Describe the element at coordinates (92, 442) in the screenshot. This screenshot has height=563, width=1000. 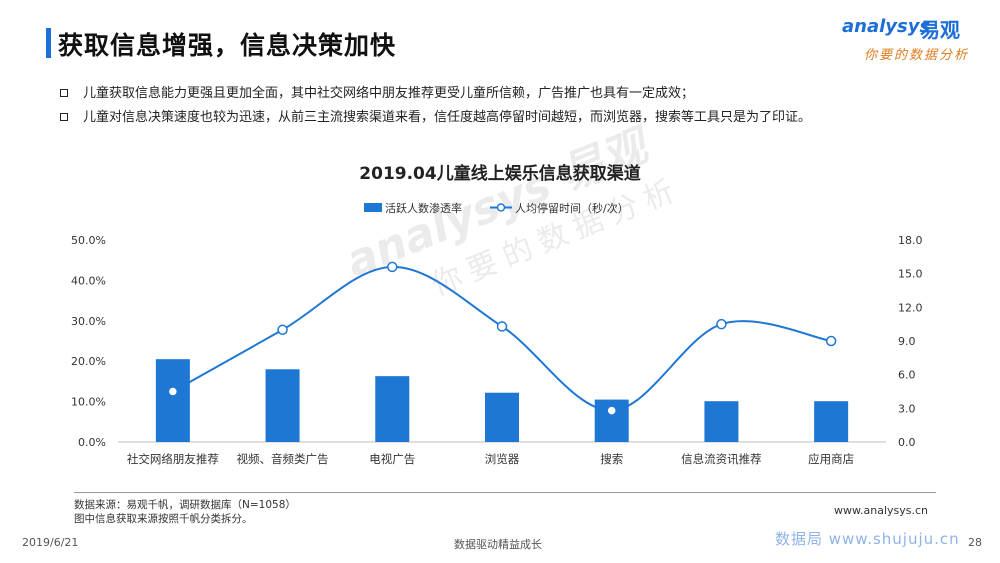
I see `left-axis-tick-label: 0.0%` at that location.